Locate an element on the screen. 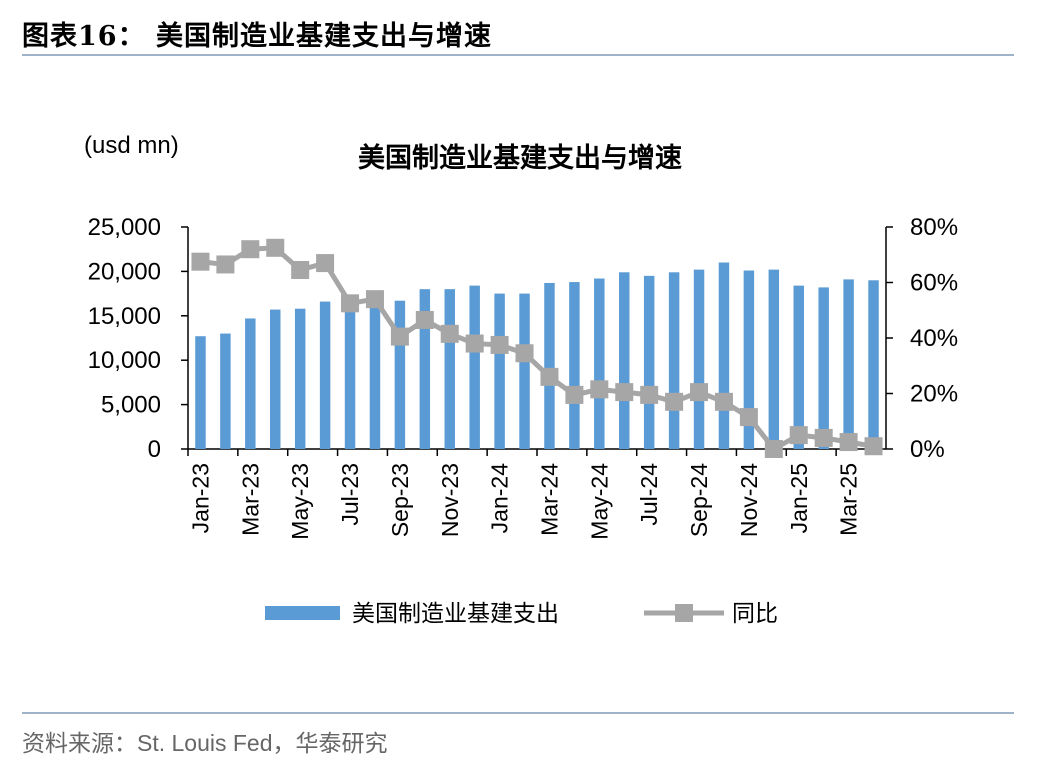 This screenshot has width=1048, height=760. top-divider is located at coordinates (518, 55).